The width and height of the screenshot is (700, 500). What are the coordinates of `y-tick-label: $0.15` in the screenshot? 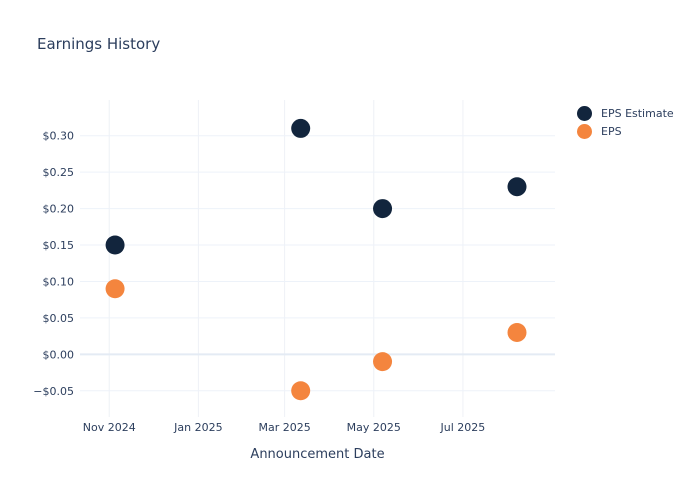 It's located at (59, 245).